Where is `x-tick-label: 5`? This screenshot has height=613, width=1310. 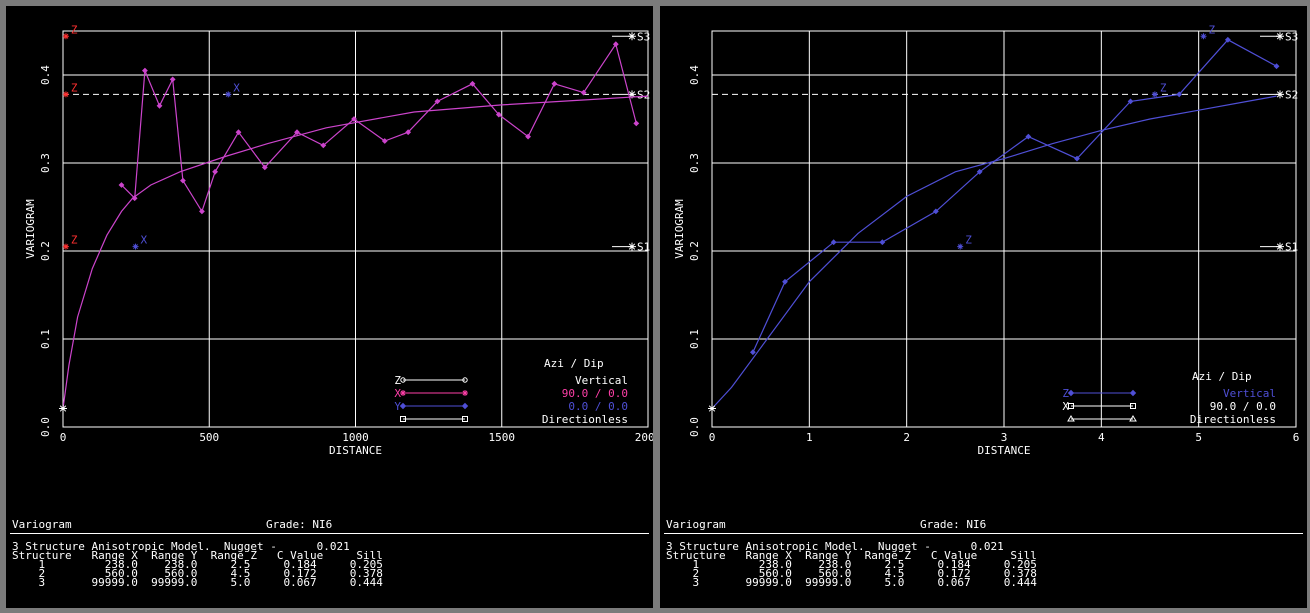
x-tick-label: 5 is located at coordinates (1198, 437).